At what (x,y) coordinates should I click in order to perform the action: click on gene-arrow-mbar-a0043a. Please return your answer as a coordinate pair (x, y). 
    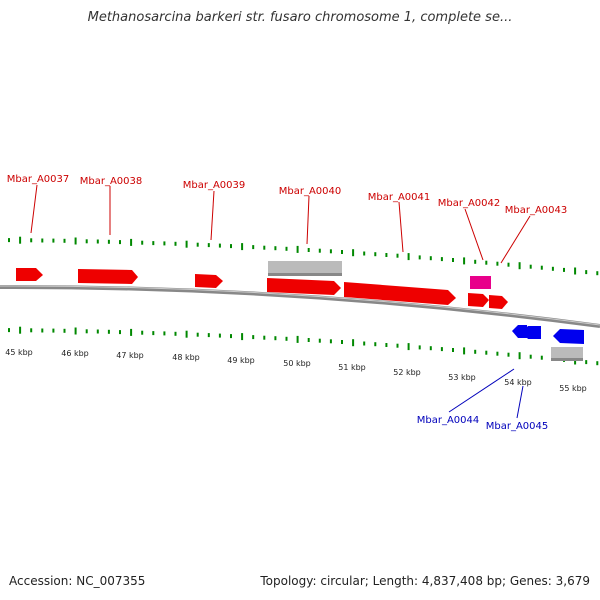
    Looking at the image, I should click on (478, 300).